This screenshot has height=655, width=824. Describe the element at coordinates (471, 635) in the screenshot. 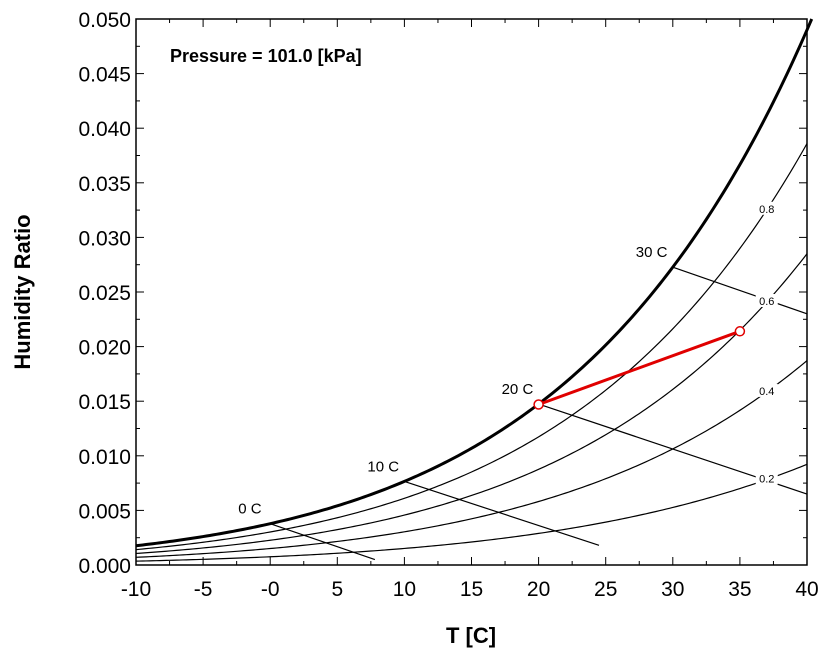

I see `x-axis-title: T [C]` at that location.